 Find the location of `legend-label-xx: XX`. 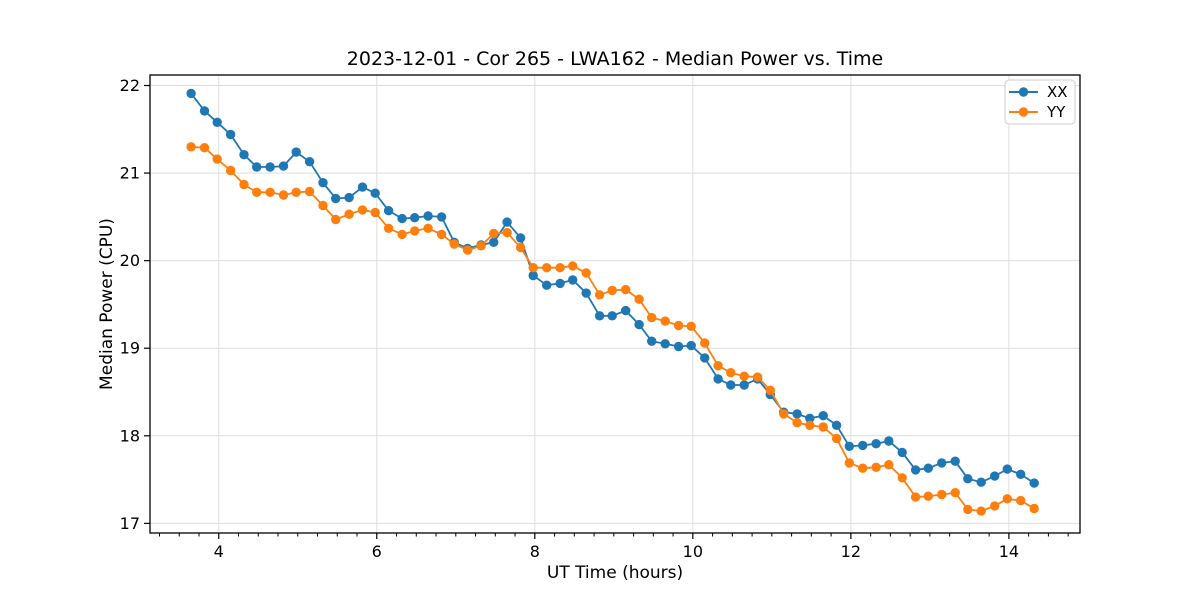

legend-label-xx: XX is located at coordinates (1057, 92).